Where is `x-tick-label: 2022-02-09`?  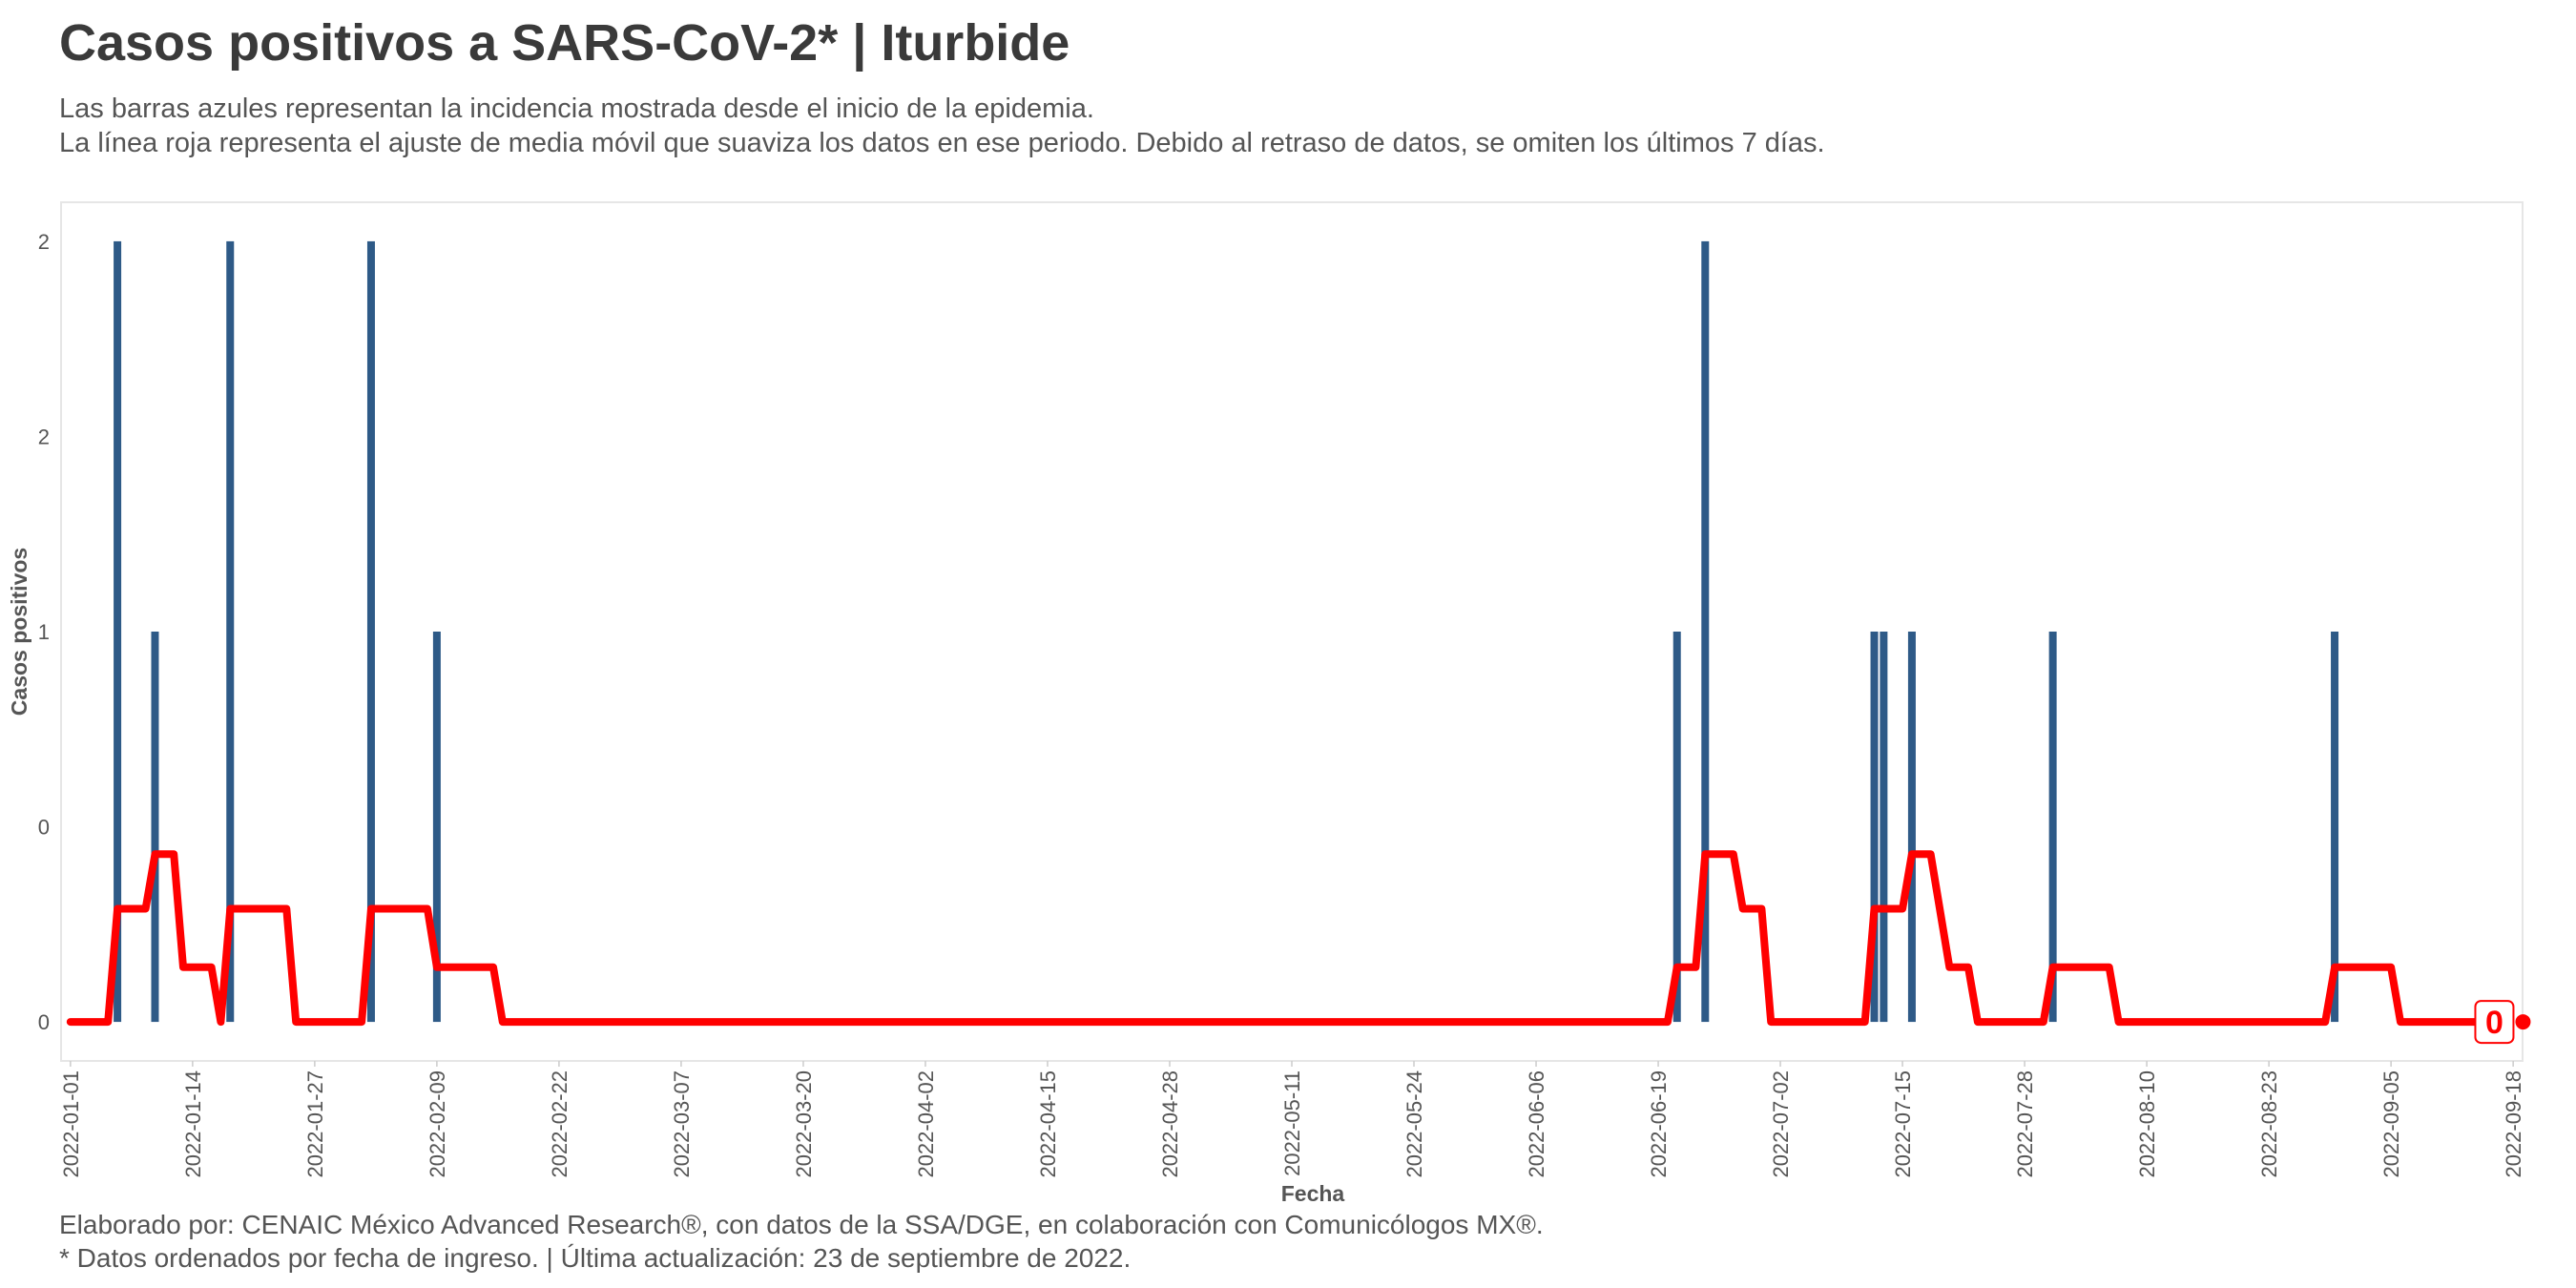
x-tick-label: 2022-02-09 is located at coordinates (437, 1124).